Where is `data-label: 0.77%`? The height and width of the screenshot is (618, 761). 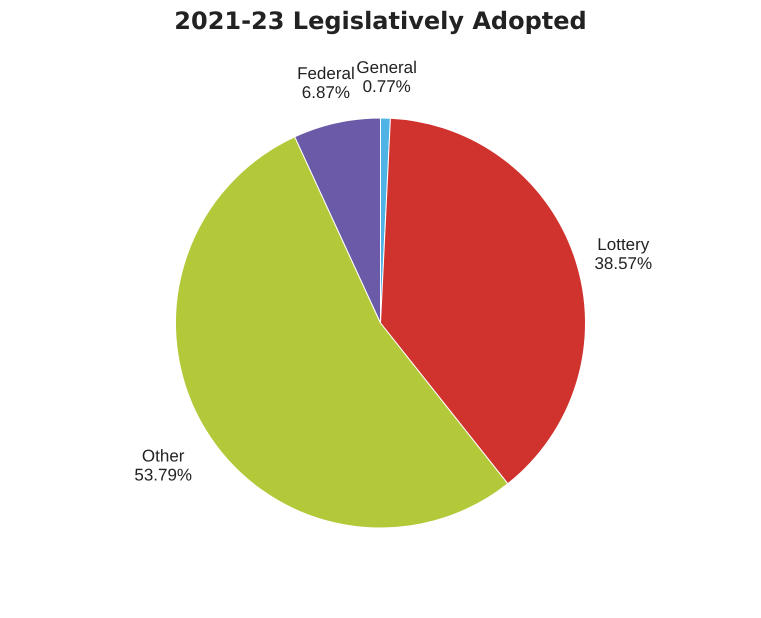
data-label: 0.77% is located at coordinates (386, 86).